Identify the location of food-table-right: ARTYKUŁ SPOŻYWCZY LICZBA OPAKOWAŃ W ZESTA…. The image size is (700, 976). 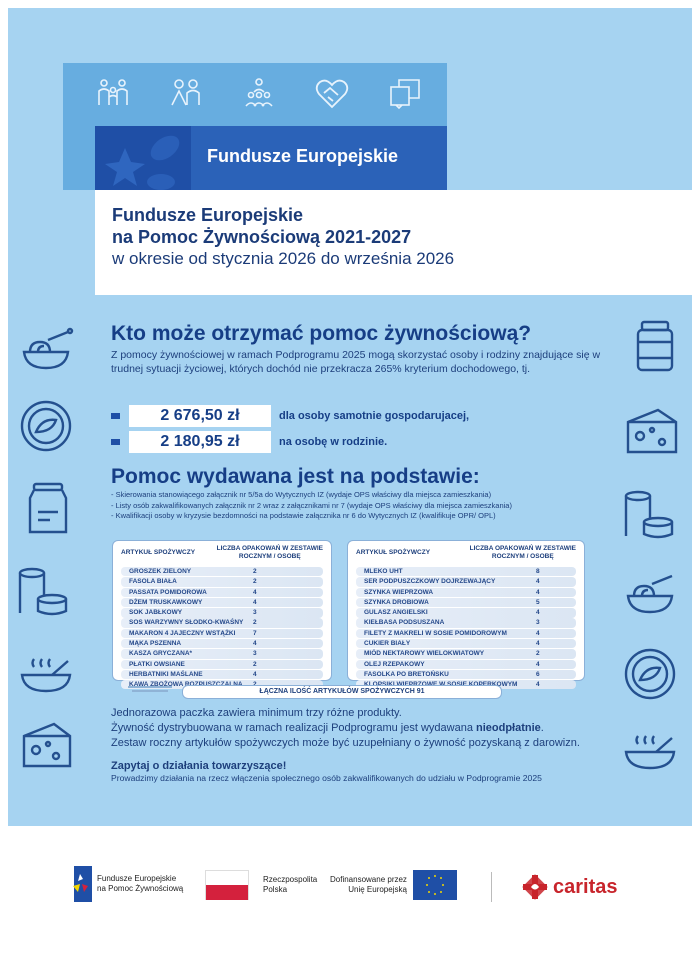
(466, 615).